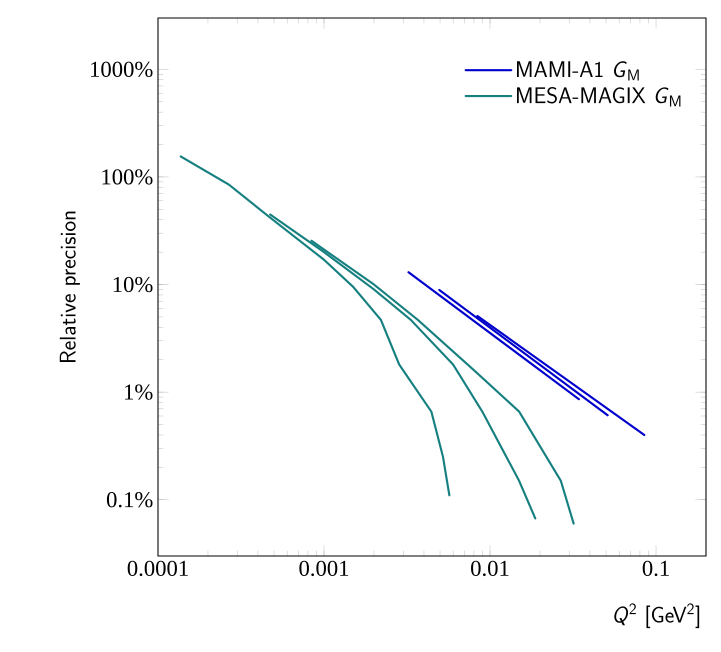 Image resolution: width=721 pixels, height=652 pixels. What do you see at coordinates (129, 500) in the screenshot?
I see `y-tick-label: 0.1%` at bounding box center [129, 500].